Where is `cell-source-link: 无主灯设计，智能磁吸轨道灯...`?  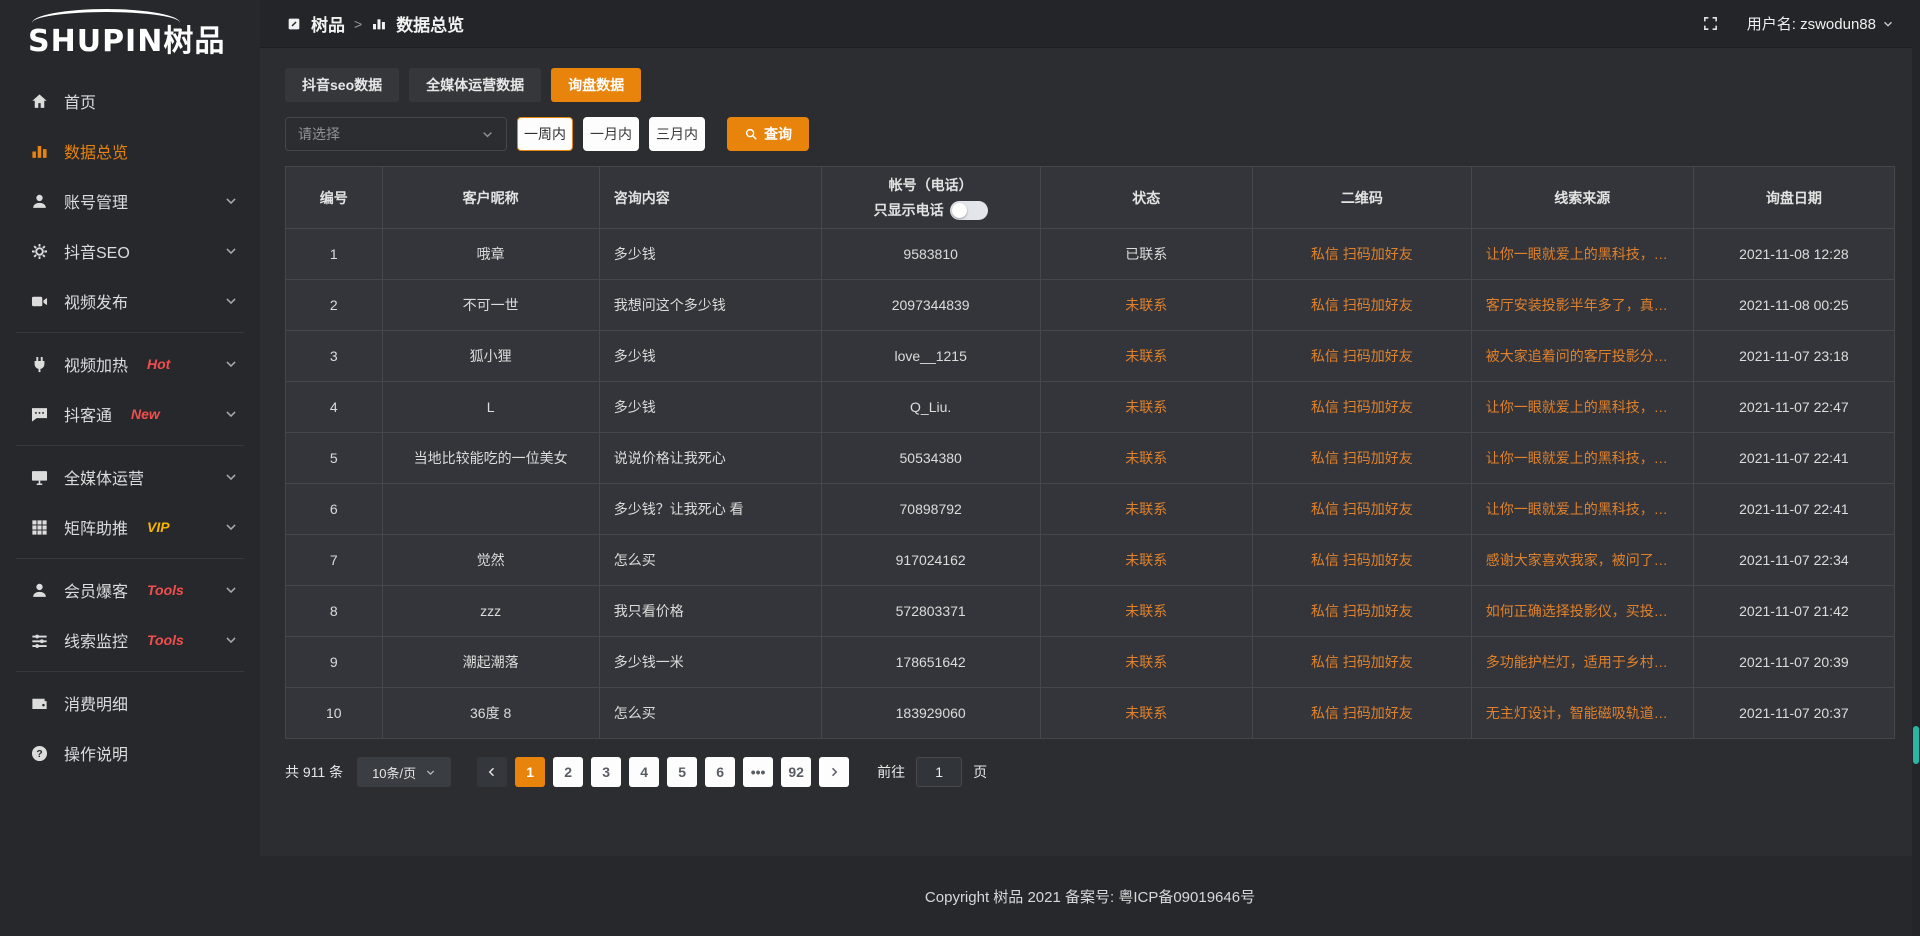
cell-source-link: 无主灯设计，智能磁吸轨道灯... is located at coordinates (1582, 713).